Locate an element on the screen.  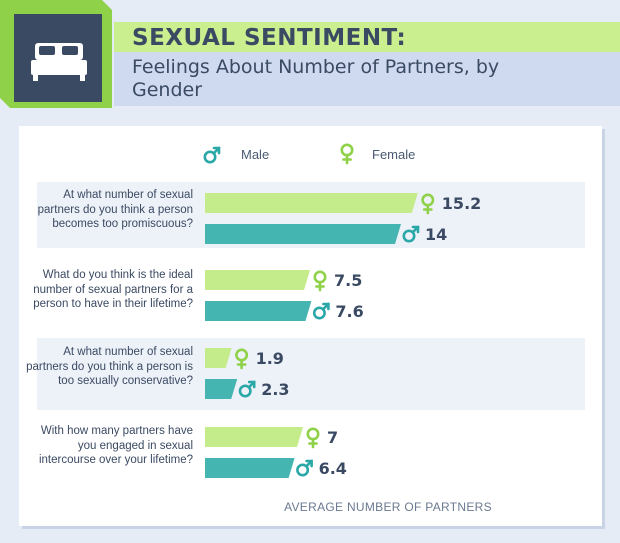
male-value-label-1: 14 is located at coordinates (436, 234).